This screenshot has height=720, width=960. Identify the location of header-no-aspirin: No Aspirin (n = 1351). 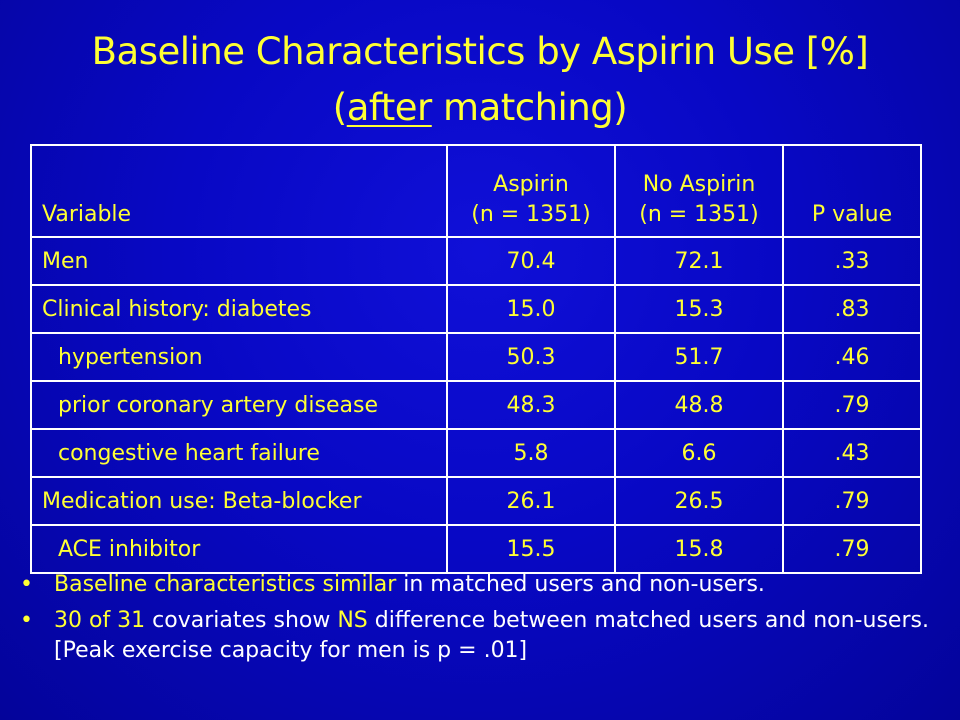
(699, 191).